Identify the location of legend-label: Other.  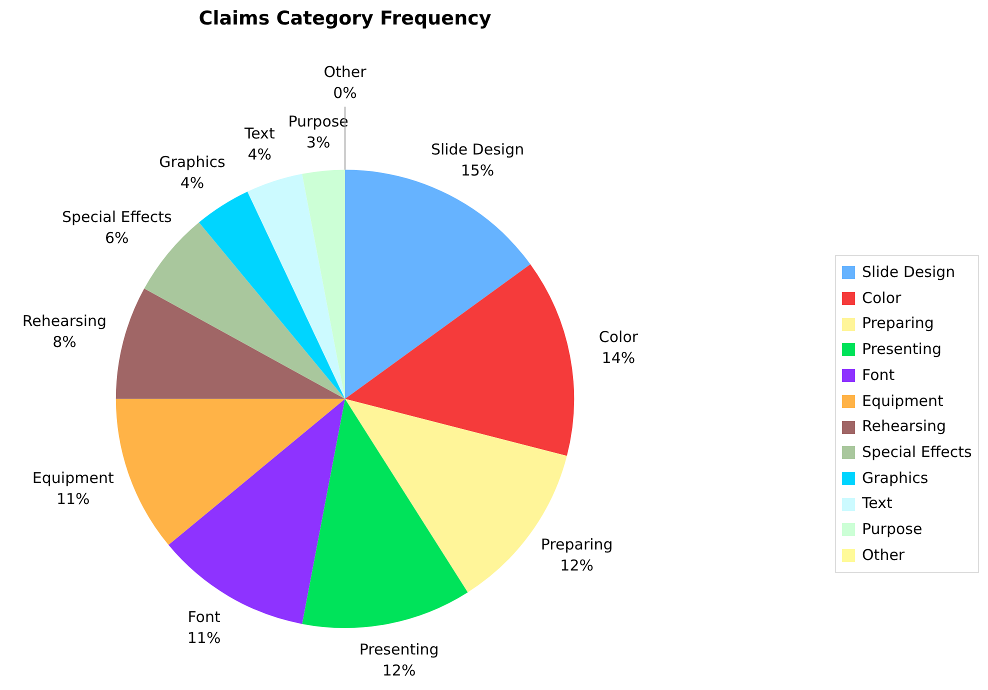
(883, 555).